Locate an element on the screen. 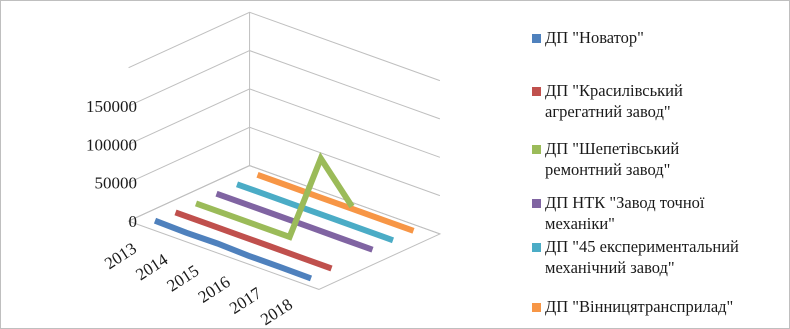  legend-item: ДП "Вінницятрансприлад" is located at coordinates (632, 306).